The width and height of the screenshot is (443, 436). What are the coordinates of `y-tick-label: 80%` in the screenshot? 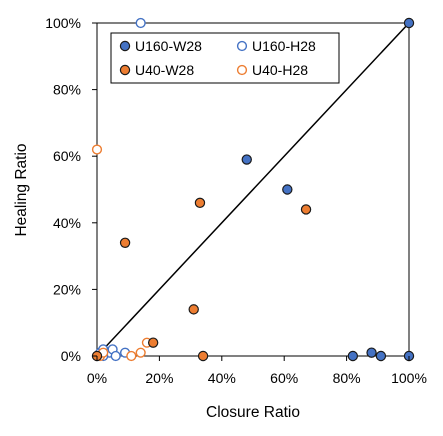 It's located at (67, 90).